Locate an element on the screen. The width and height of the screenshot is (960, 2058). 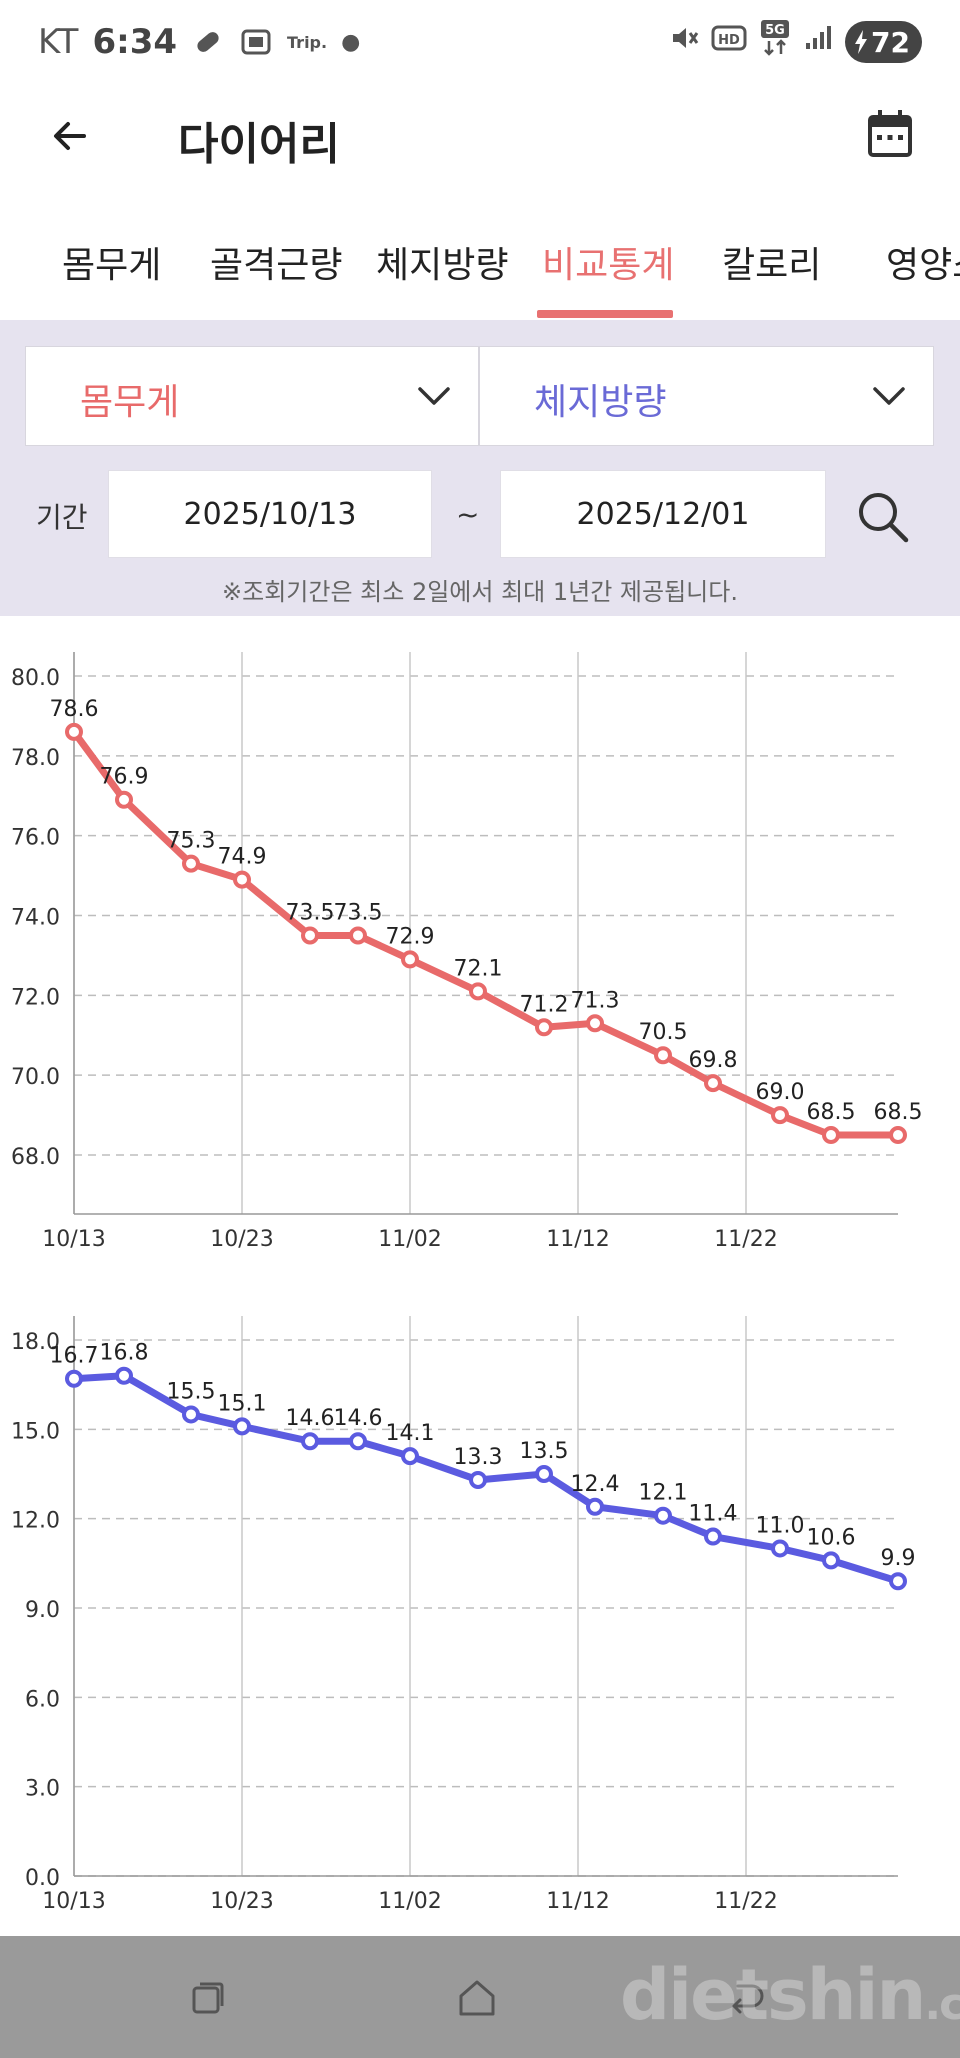
data-label: 71.3 is located at coordinates (595, 1000).